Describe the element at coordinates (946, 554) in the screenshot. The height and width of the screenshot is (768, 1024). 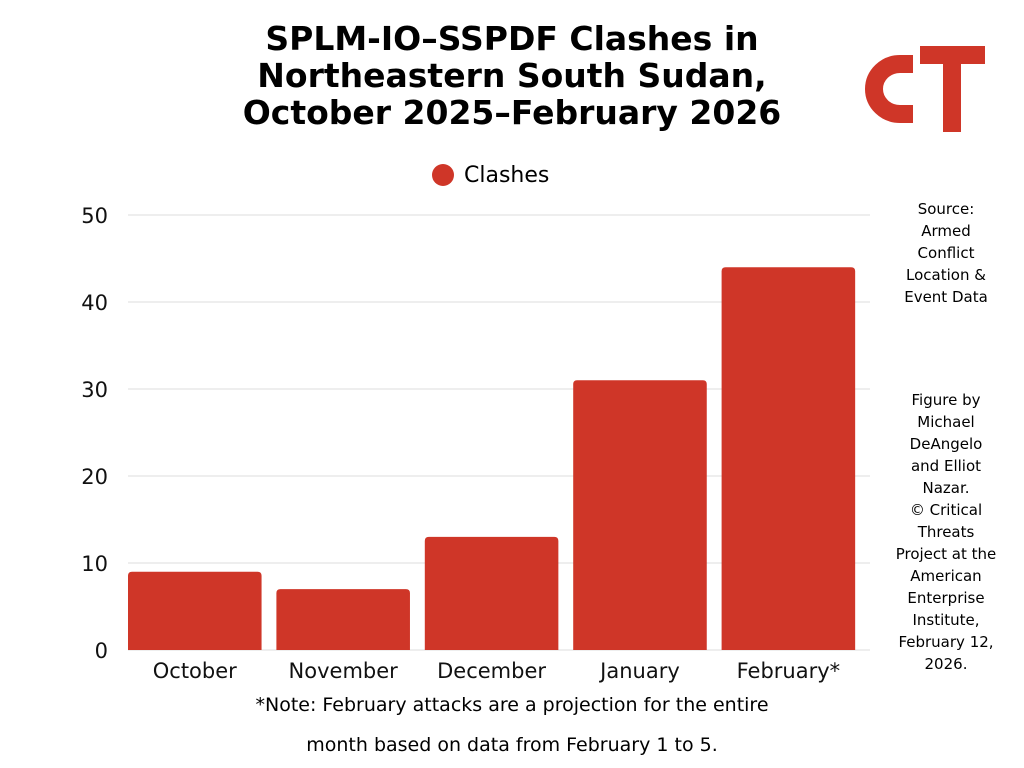
I see `credit-line: Project at the` at that location.